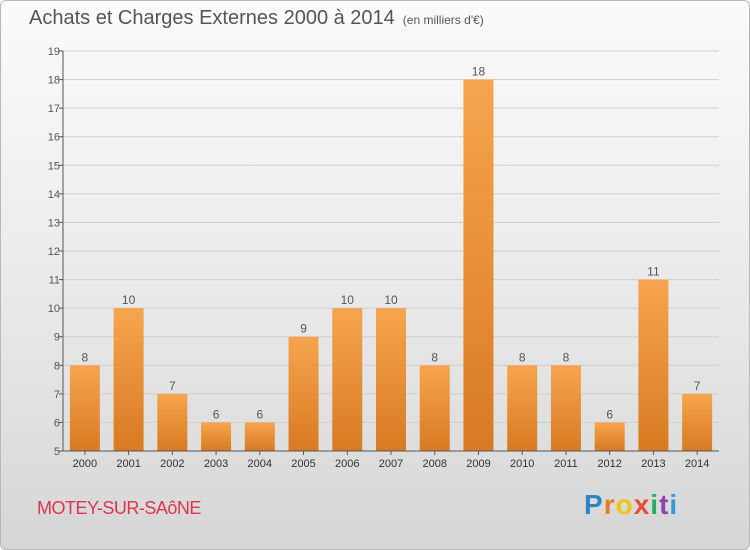 The image size is (750, 550). I want to click on y-tick-label: 16, so click(54, 138).